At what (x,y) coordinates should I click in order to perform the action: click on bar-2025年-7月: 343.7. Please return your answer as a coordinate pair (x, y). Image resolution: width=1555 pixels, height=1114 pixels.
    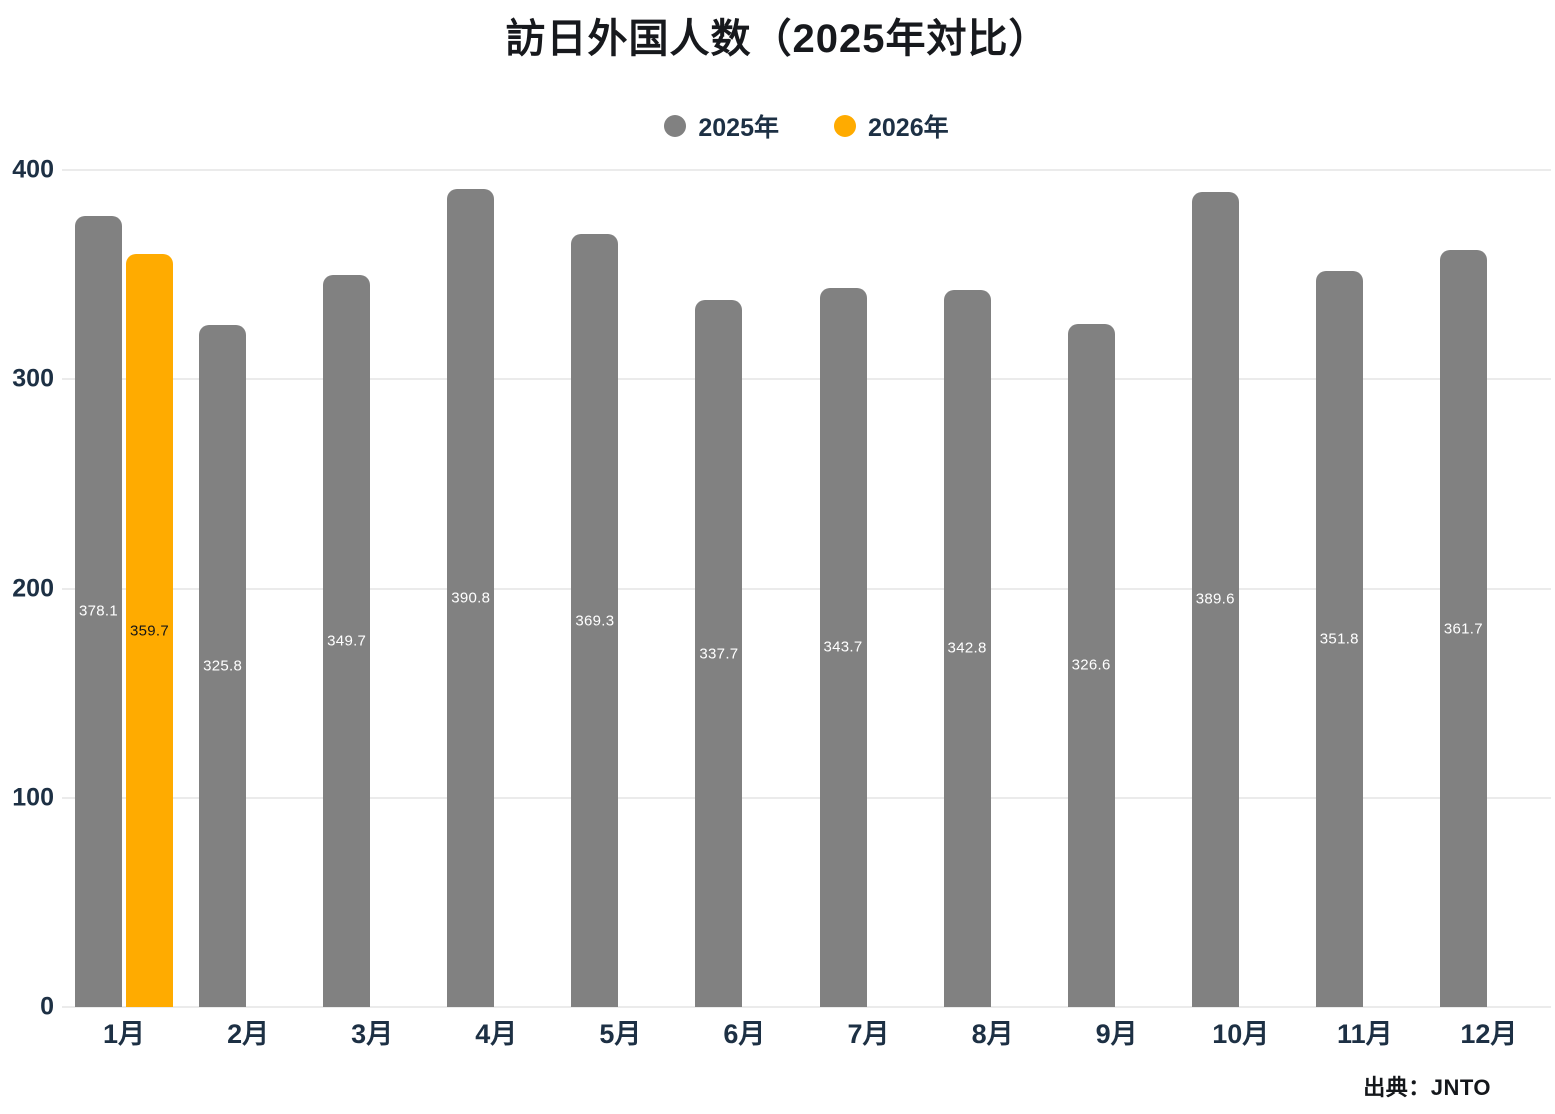
    Looking at the image, I should click on (843, 647).